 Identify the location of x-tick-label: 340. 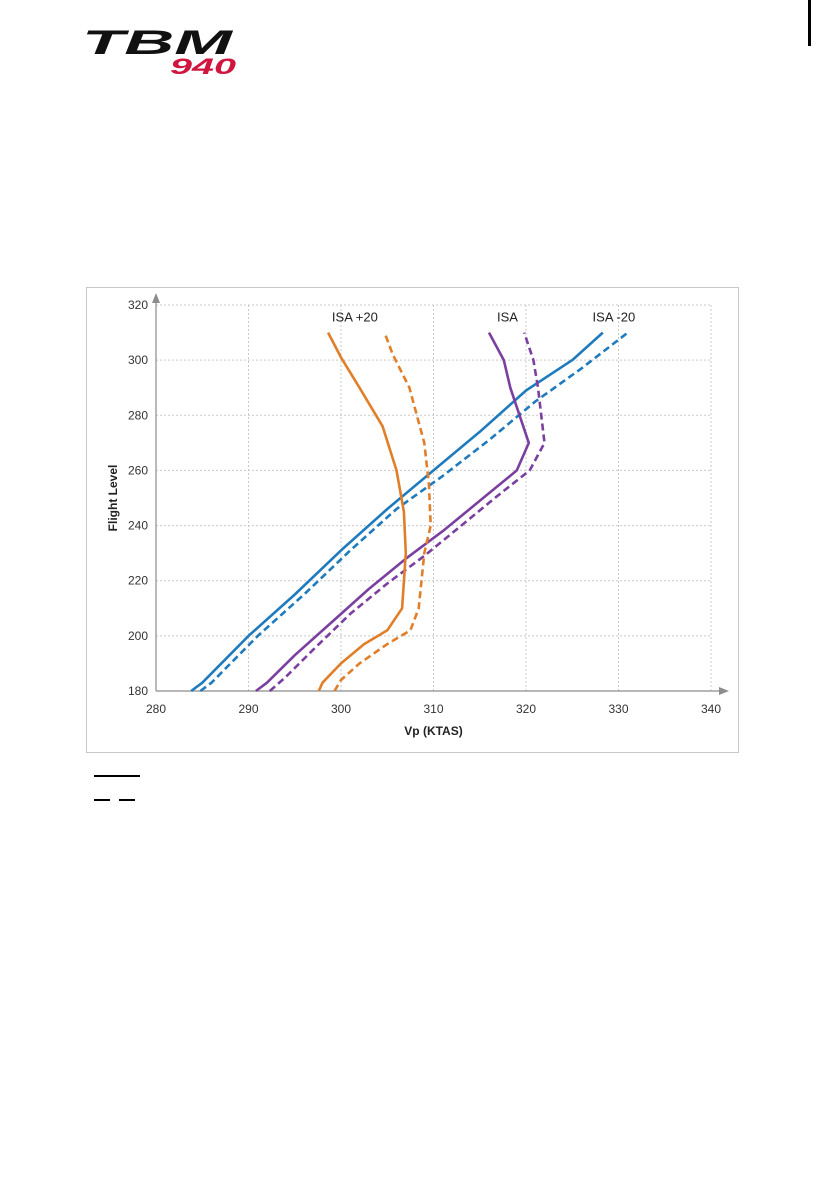
(711, 709).